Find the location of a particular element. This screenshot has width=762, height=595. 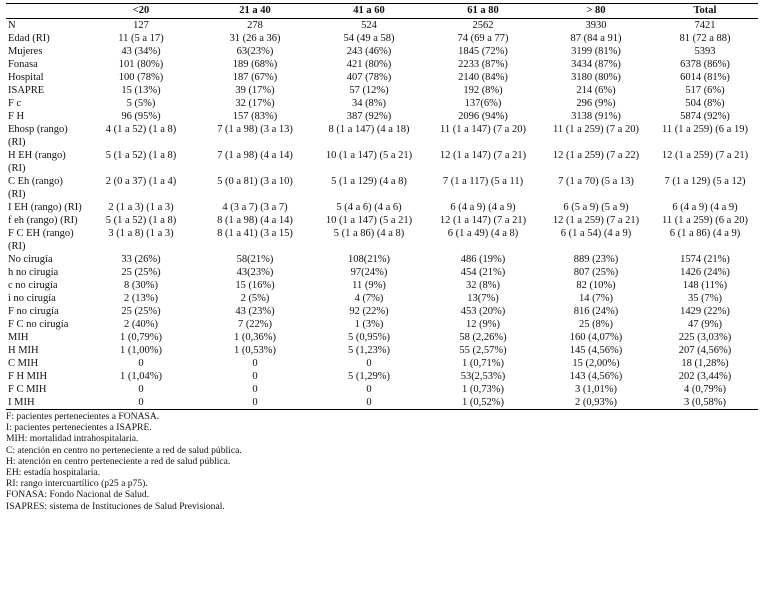

table-cell: 192 (8%) is located at coordinates (483, 90).